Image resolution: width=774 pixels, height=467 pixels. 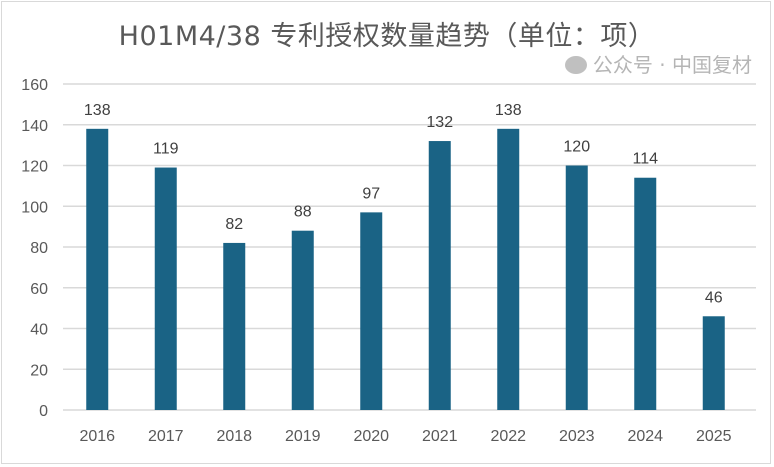 I want to click on x-tick-label: 2020, so click(x=371, y=436).